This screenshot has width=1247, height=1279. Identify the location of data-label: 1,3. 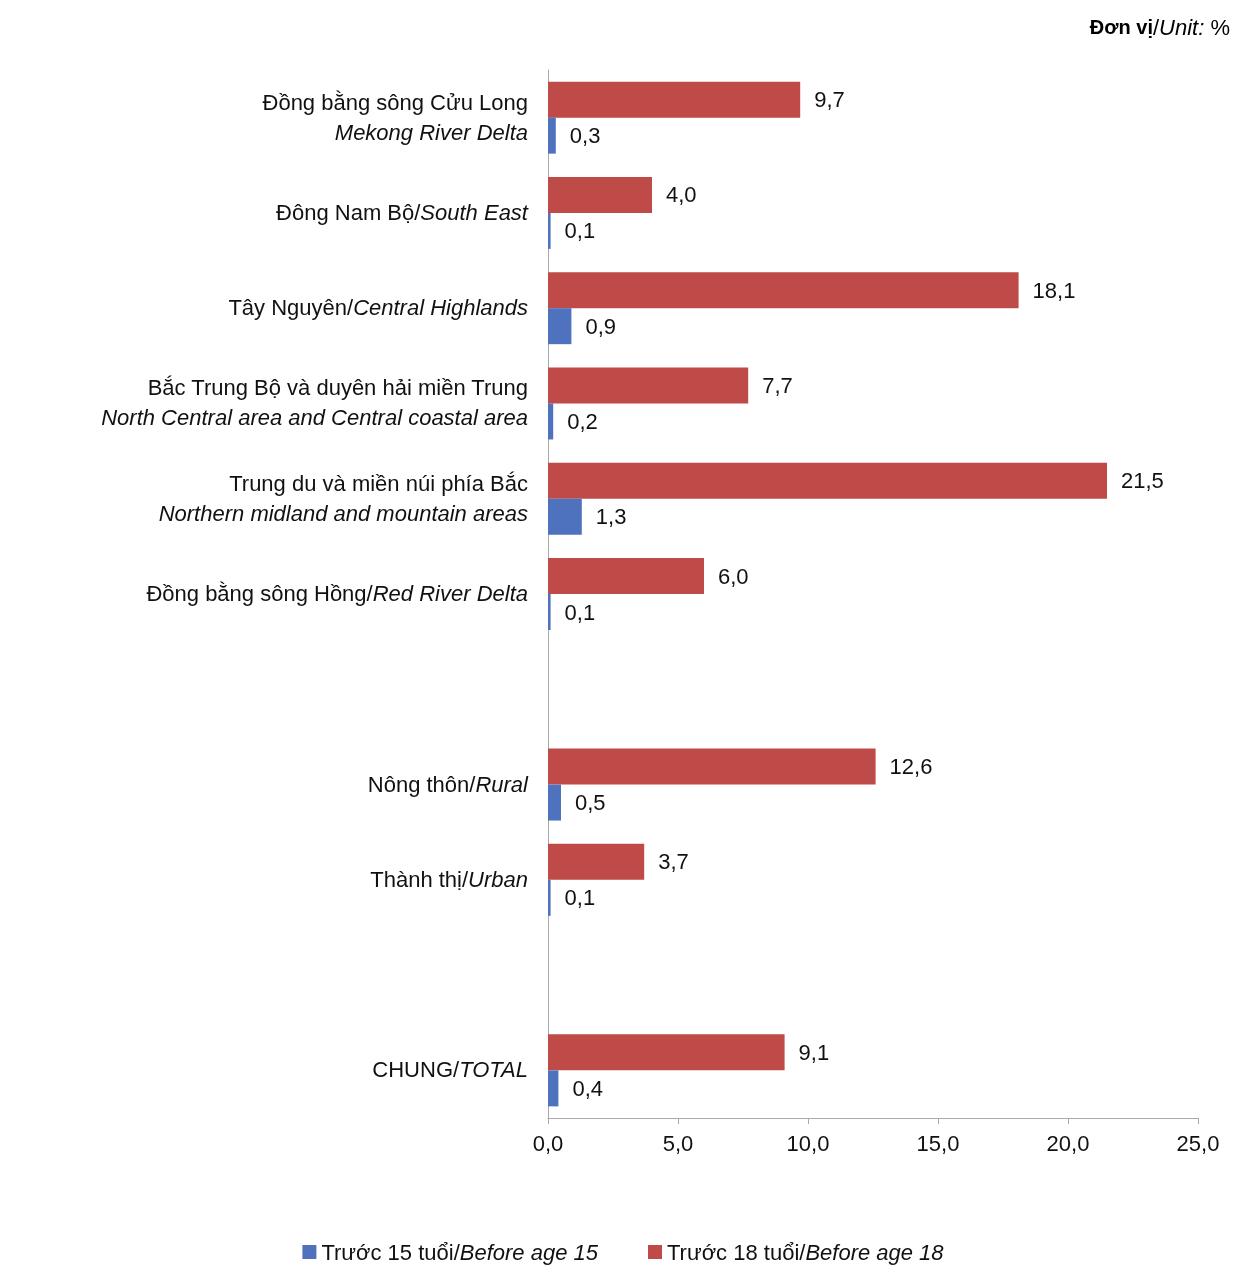
(611, 517).